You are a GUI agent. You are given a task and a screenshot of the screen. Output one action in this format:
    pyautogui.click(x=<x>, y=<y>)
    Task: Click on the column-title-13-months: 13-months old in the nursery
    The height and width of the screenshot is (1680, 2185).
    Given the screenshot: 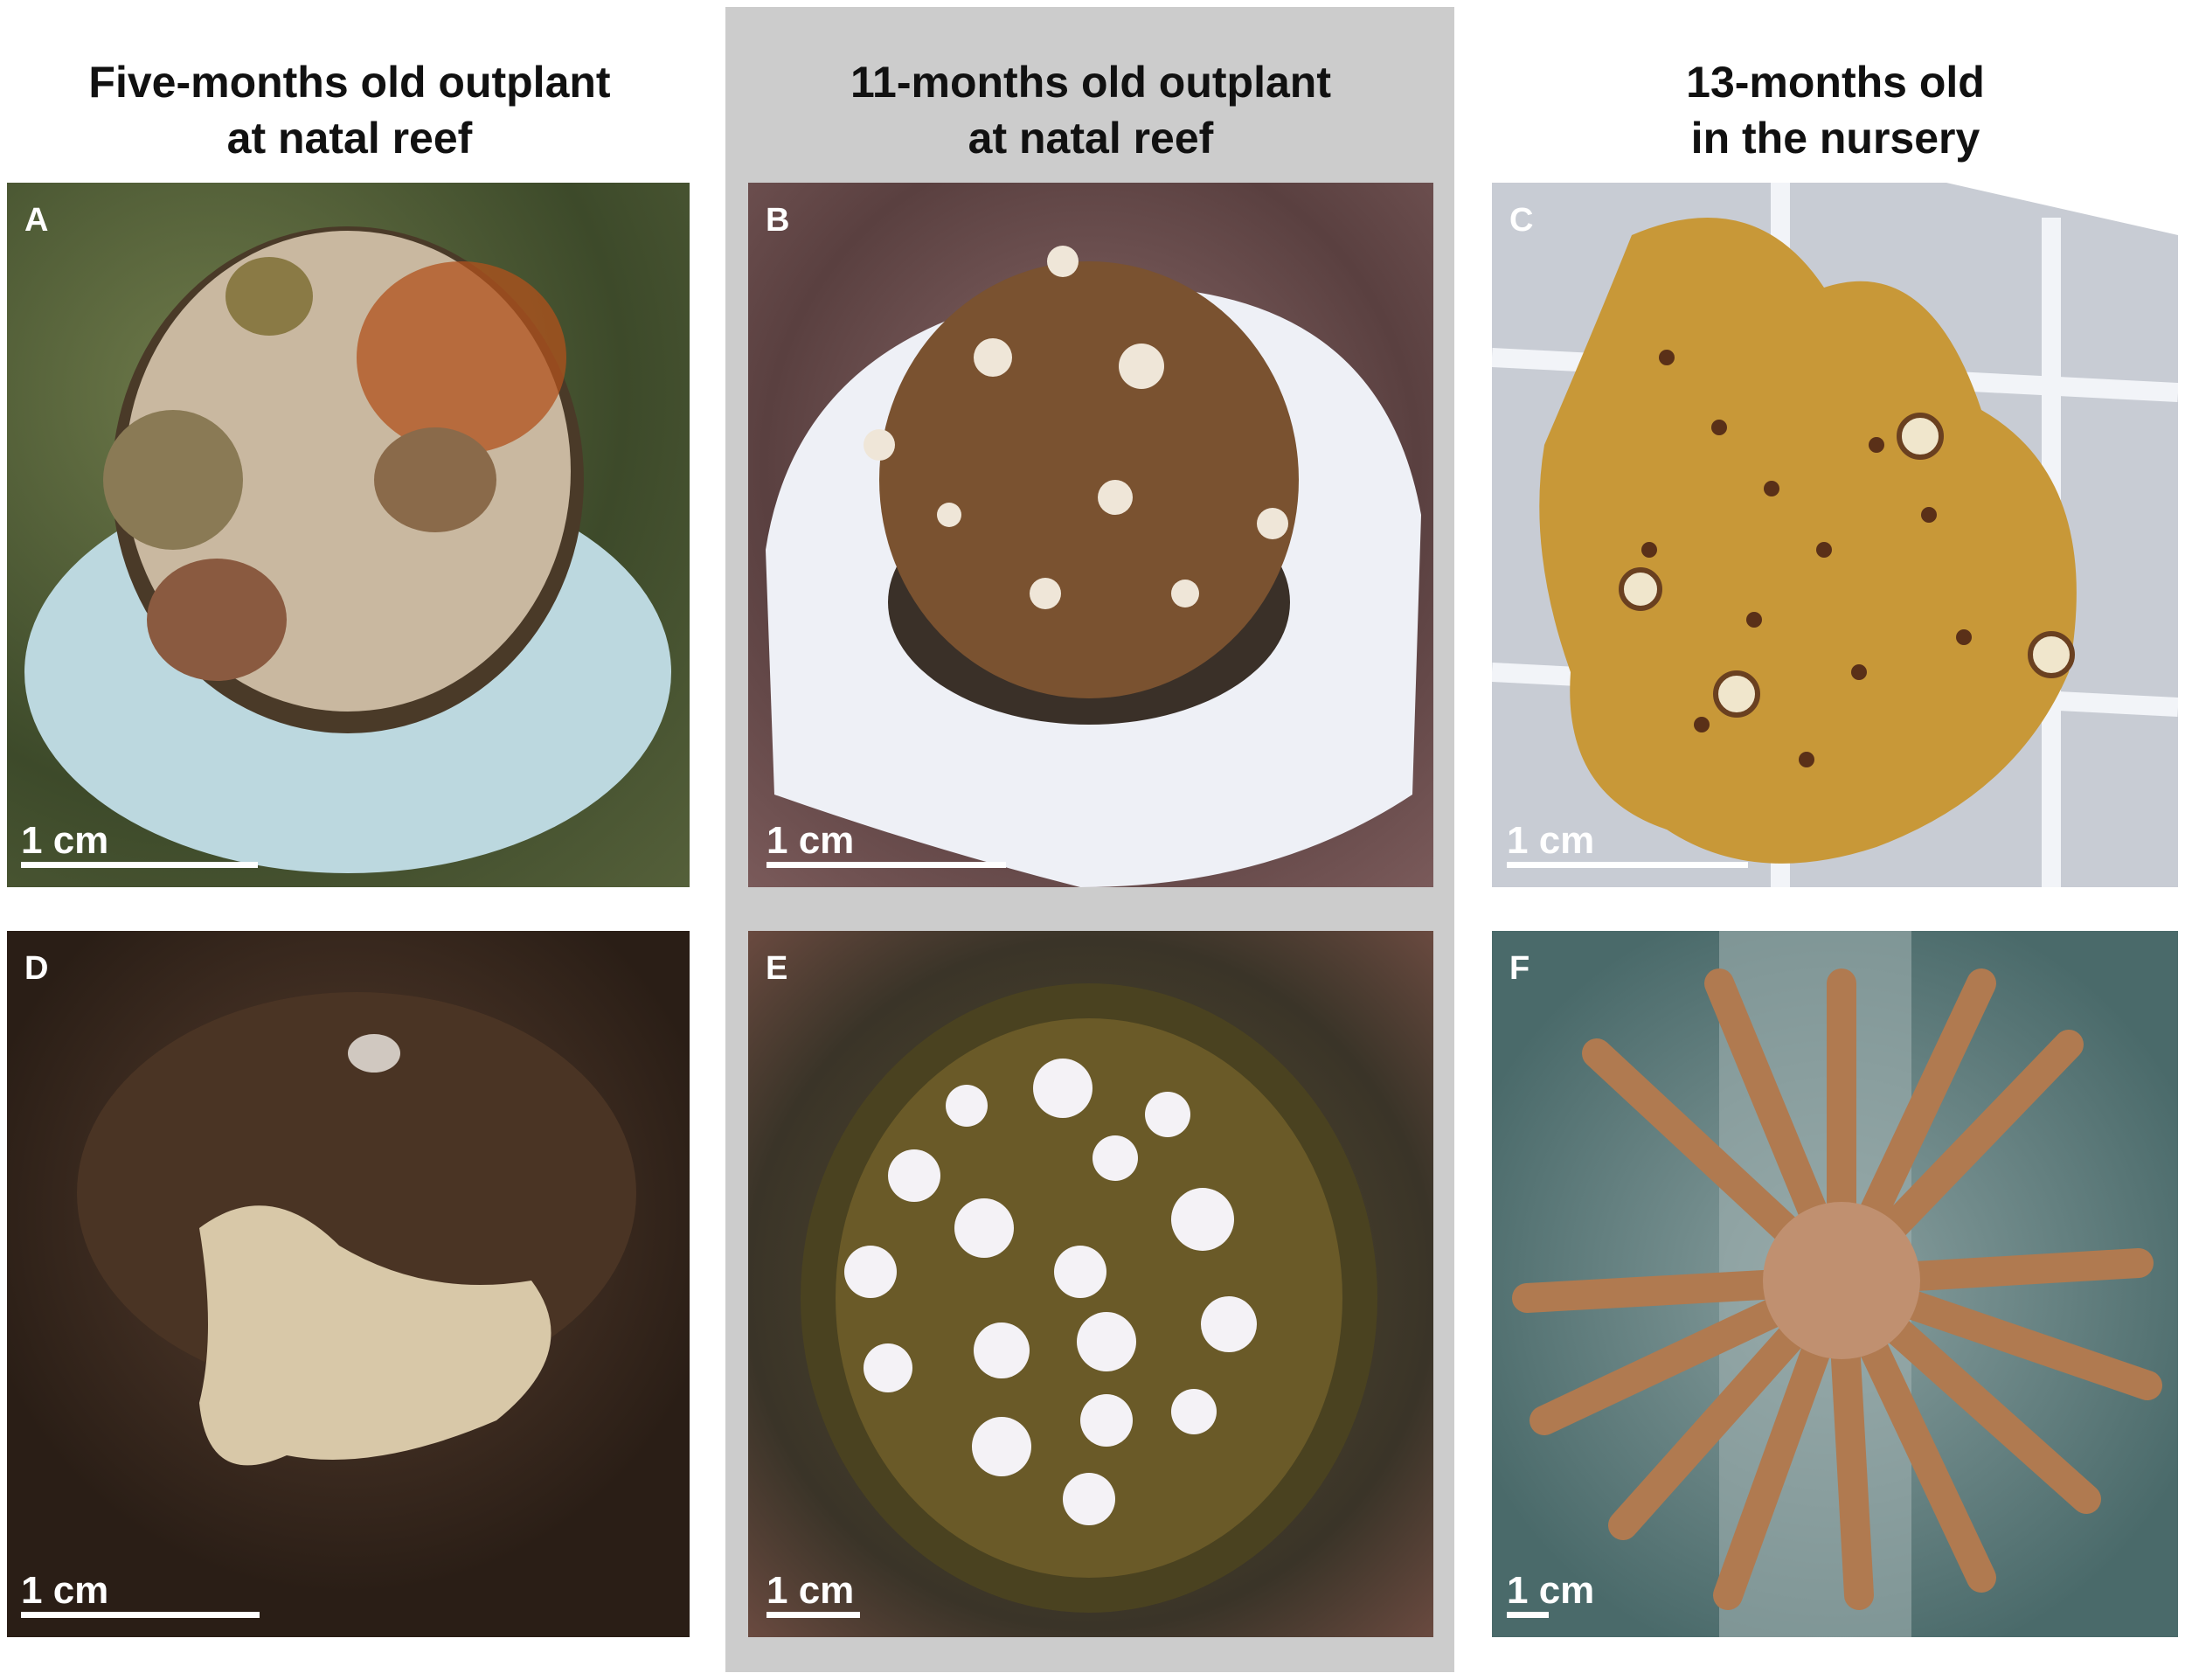 What is the action you would take?
    pyautogui.click(x=1835, y=110)
    